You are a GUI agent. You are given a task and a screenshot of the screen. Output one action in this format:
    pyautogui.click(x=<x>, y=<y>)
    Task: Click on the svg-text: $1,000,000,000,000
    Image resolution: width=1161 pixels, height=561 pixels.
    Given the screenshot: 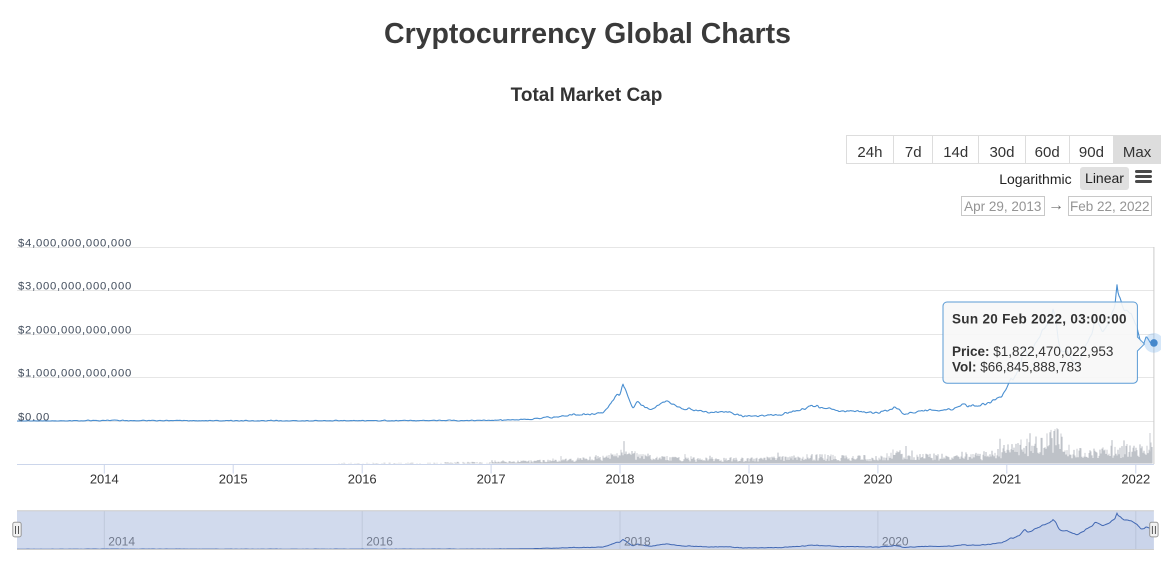 What is the action you would take?
    pyautogui.click(x=75, y=373)
    